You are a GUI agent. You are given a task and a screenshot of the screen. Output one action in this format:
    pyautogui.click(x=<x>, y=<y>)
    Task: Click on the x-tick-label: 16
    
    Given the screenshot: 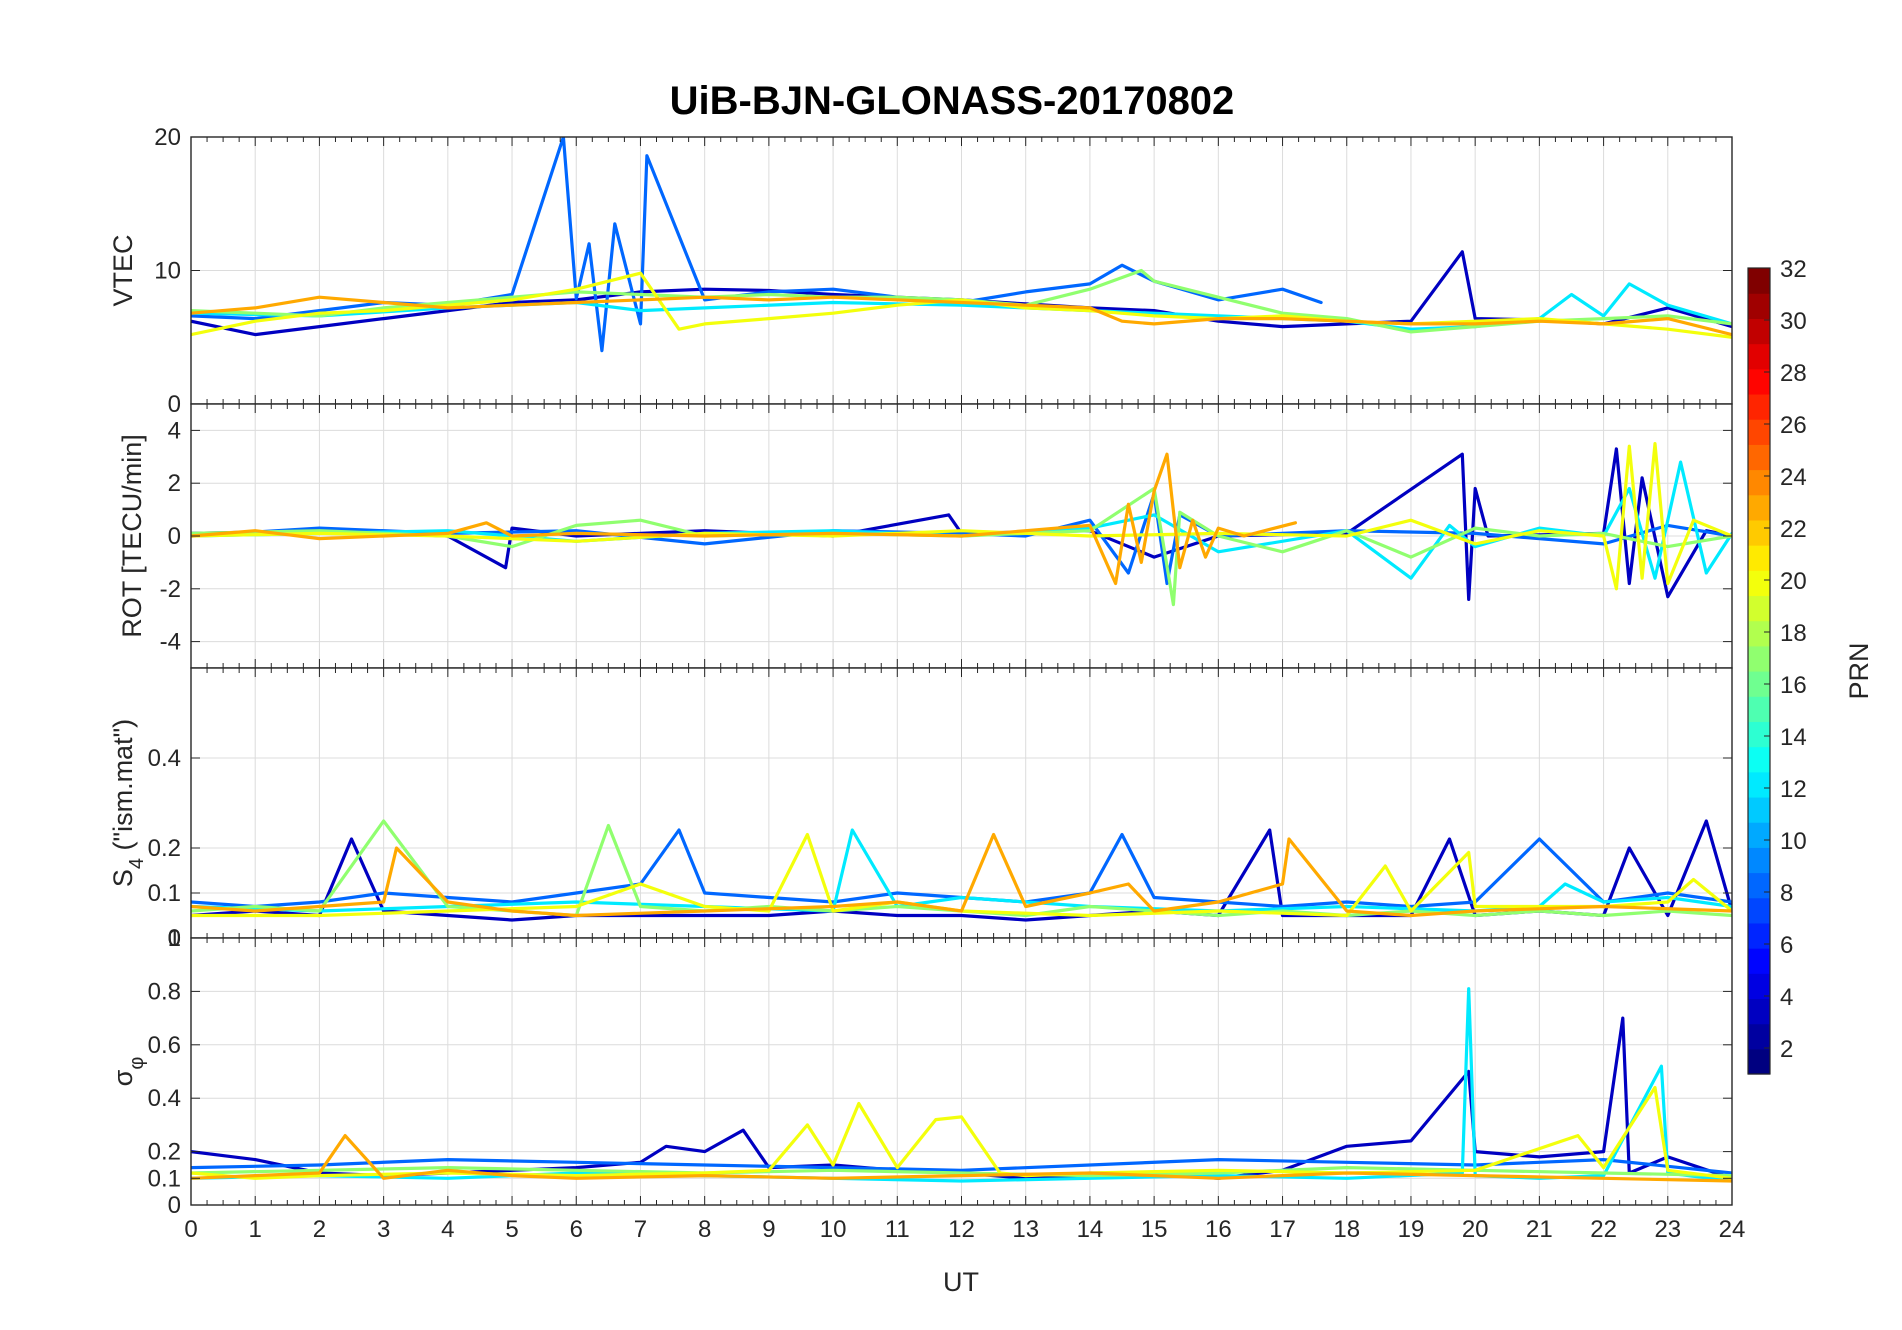 What is the action you would take?
    pyautogui.click(x=1218, y=1229)
    